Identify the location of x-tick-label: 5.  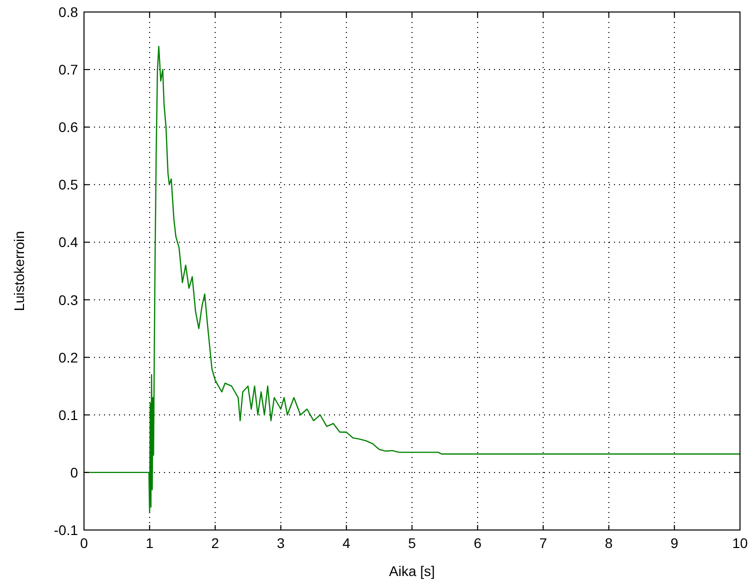
(412, 543).